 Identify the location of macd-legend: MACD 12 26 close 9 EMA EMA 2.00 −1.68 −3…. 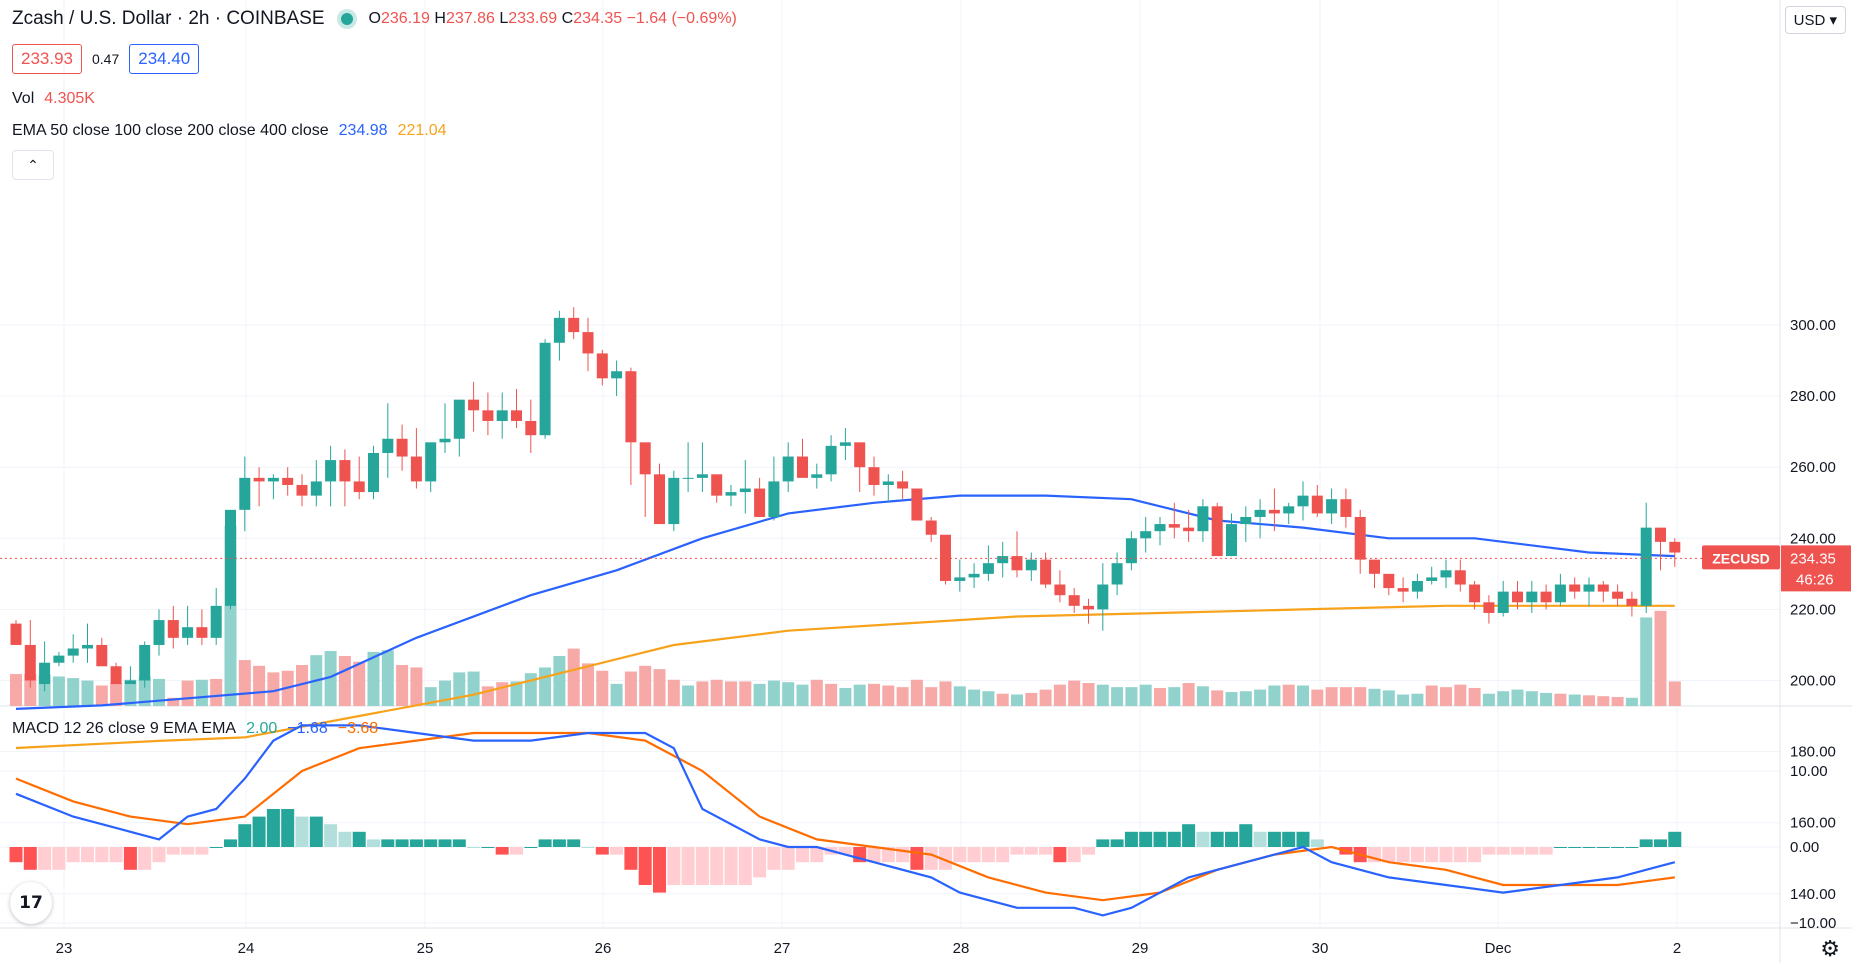
(195, 729).